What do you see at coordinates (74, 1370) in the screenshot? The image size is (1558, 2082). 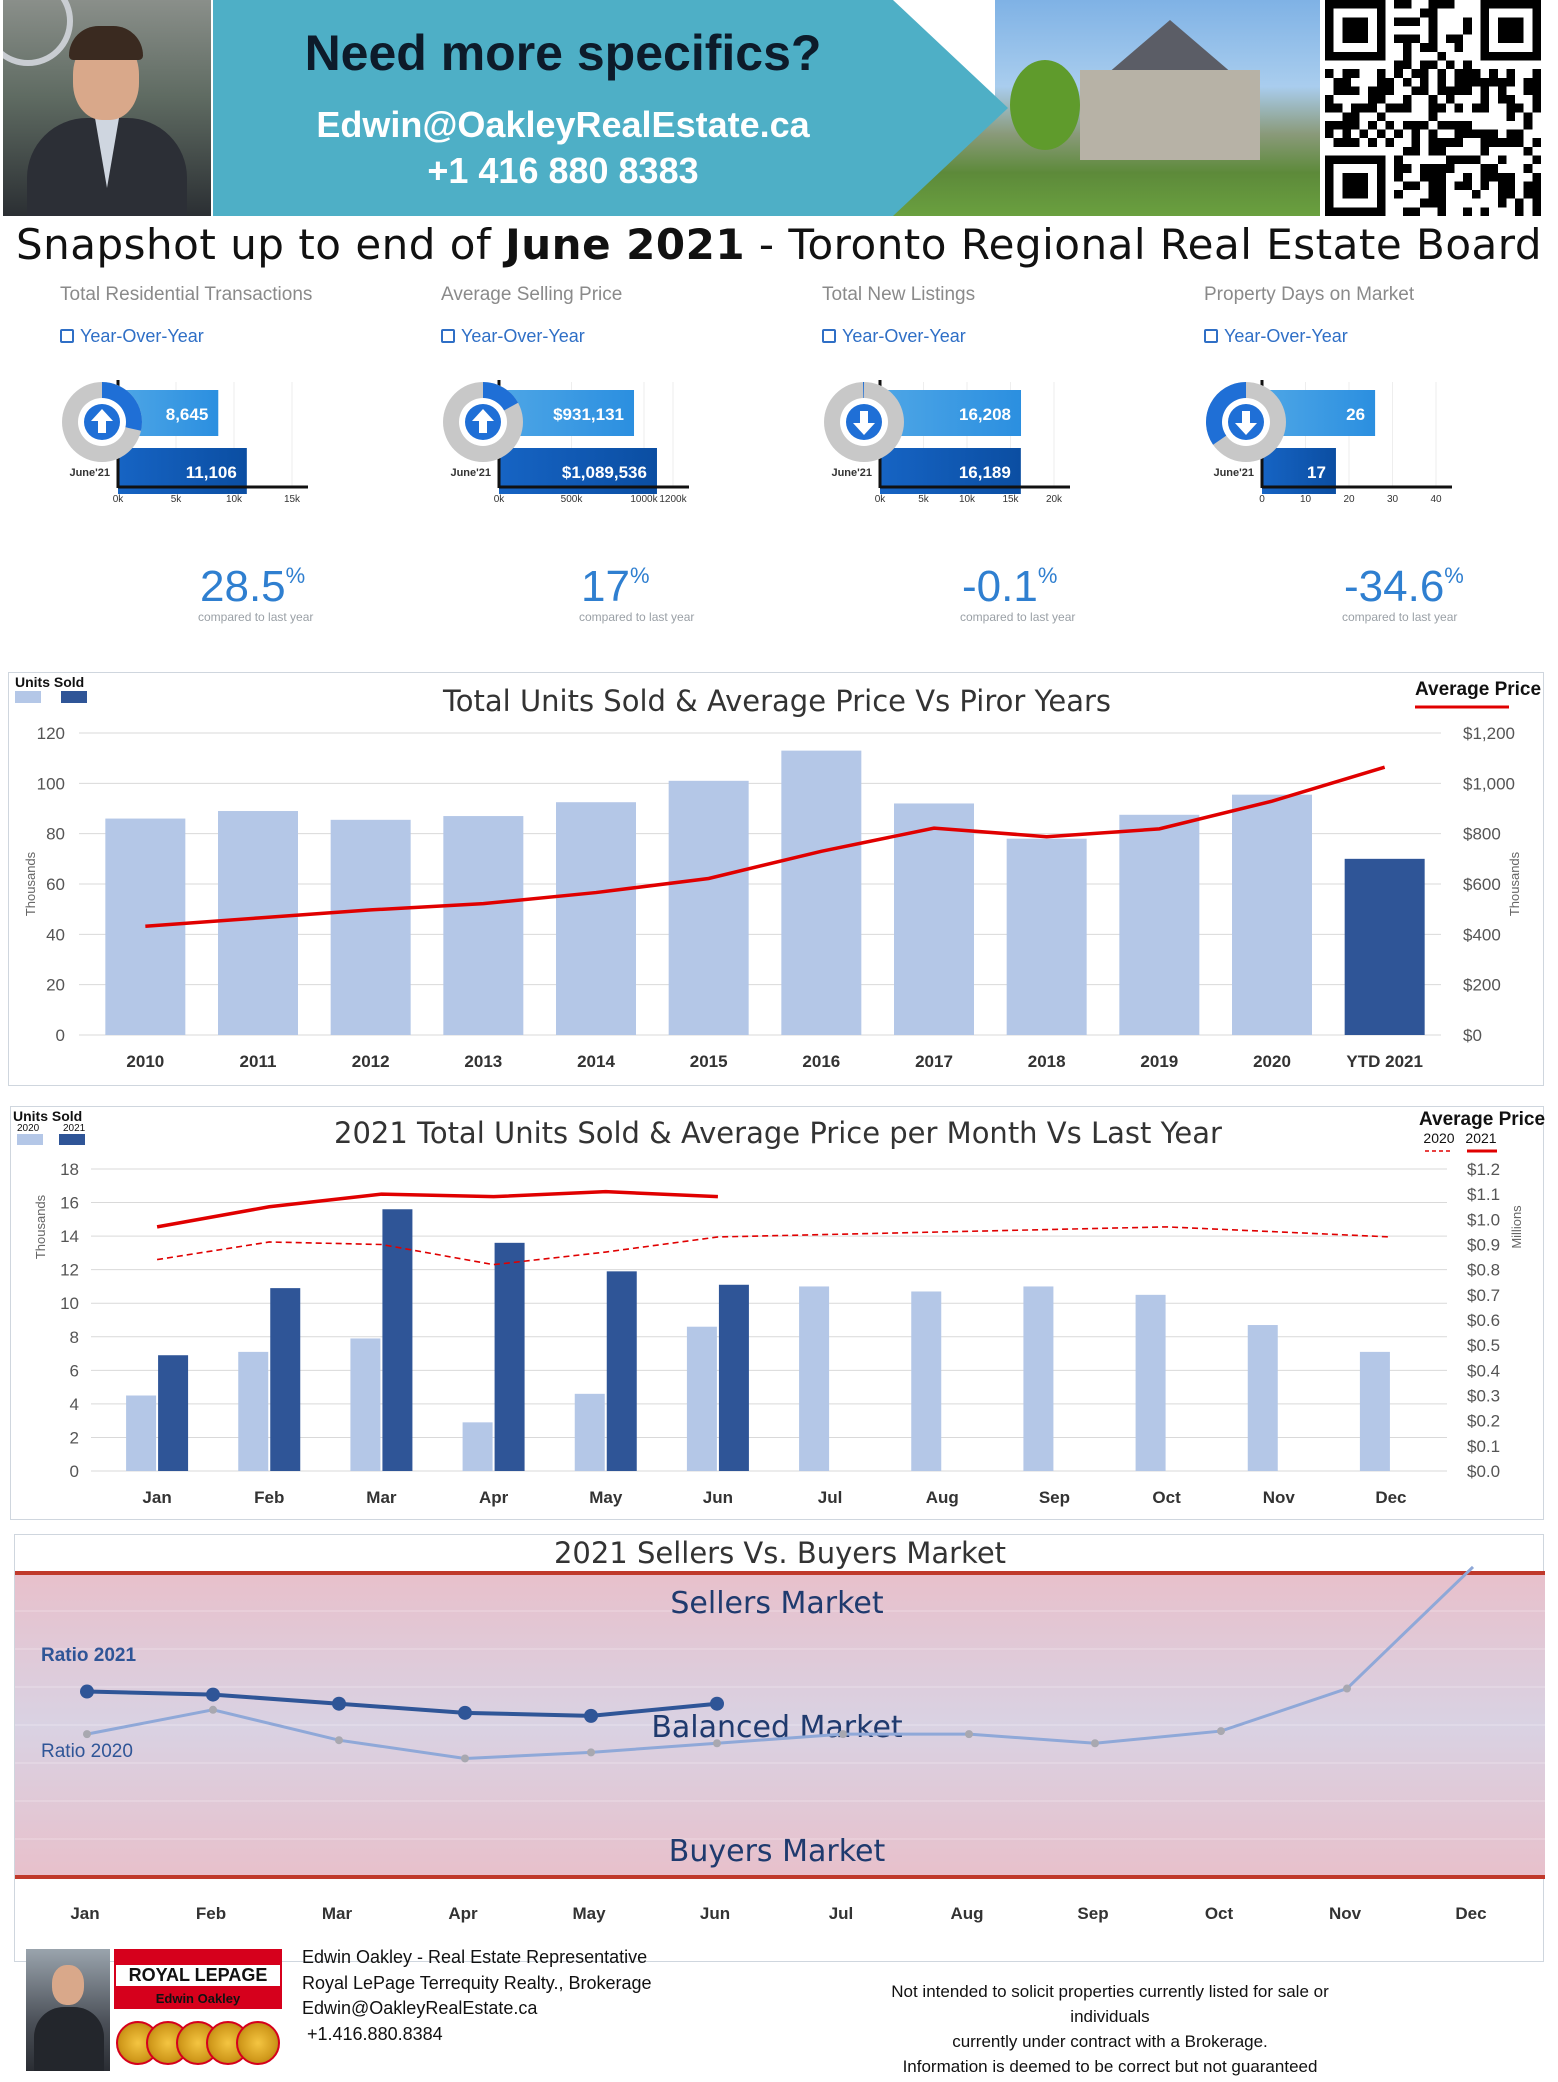 I see `y-tick-label: 6` at bounding box center [74, 1370].